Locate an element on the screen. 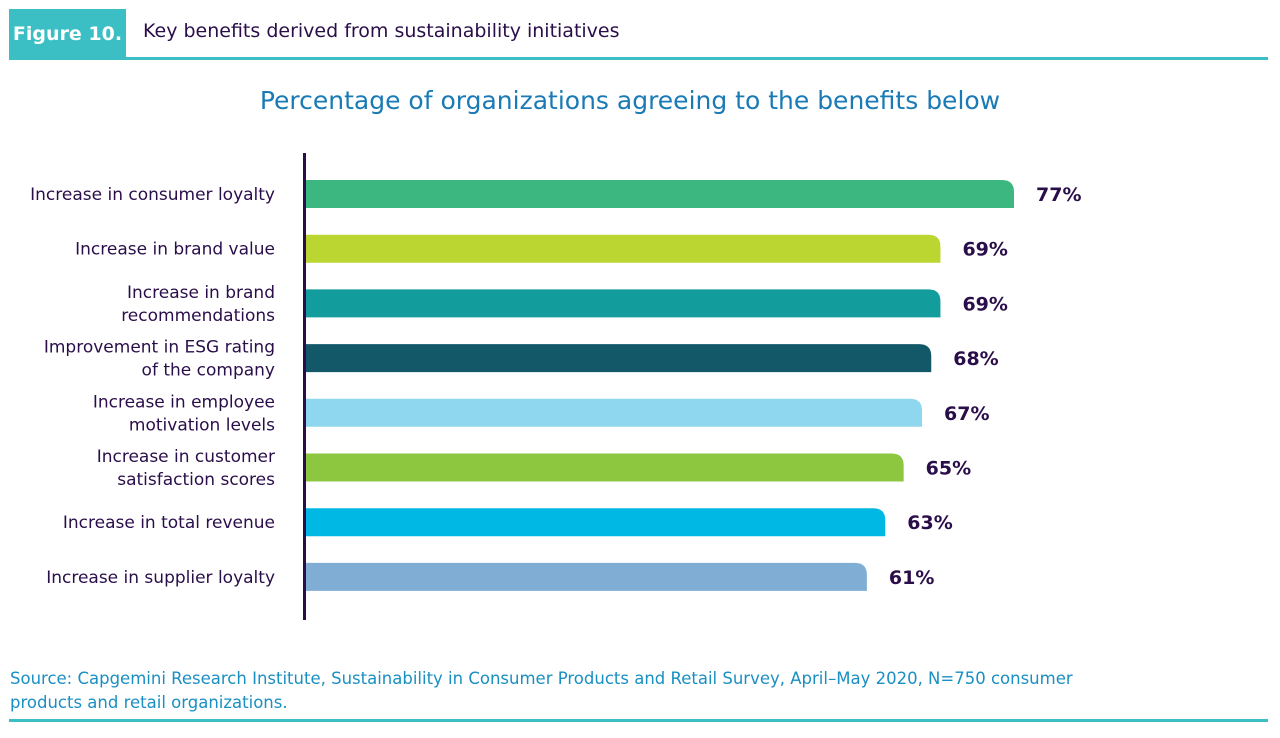 This screenshot has height=738, width=1280. category-label: Increase in brand value is located at coordinates (175, 250).